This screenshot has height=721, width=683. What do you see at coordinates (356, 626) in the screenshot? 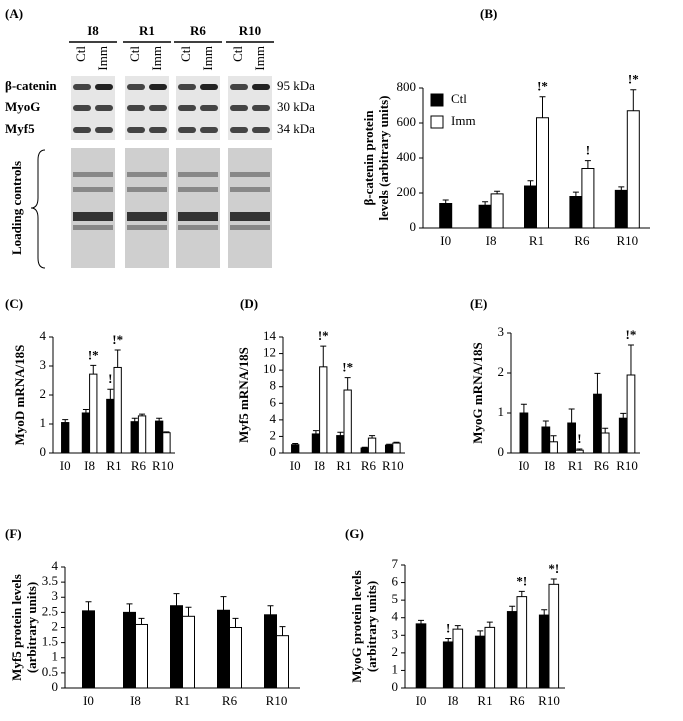
I see `y-axis-label: MyoG protein levels` at bounding box center [356, 626].